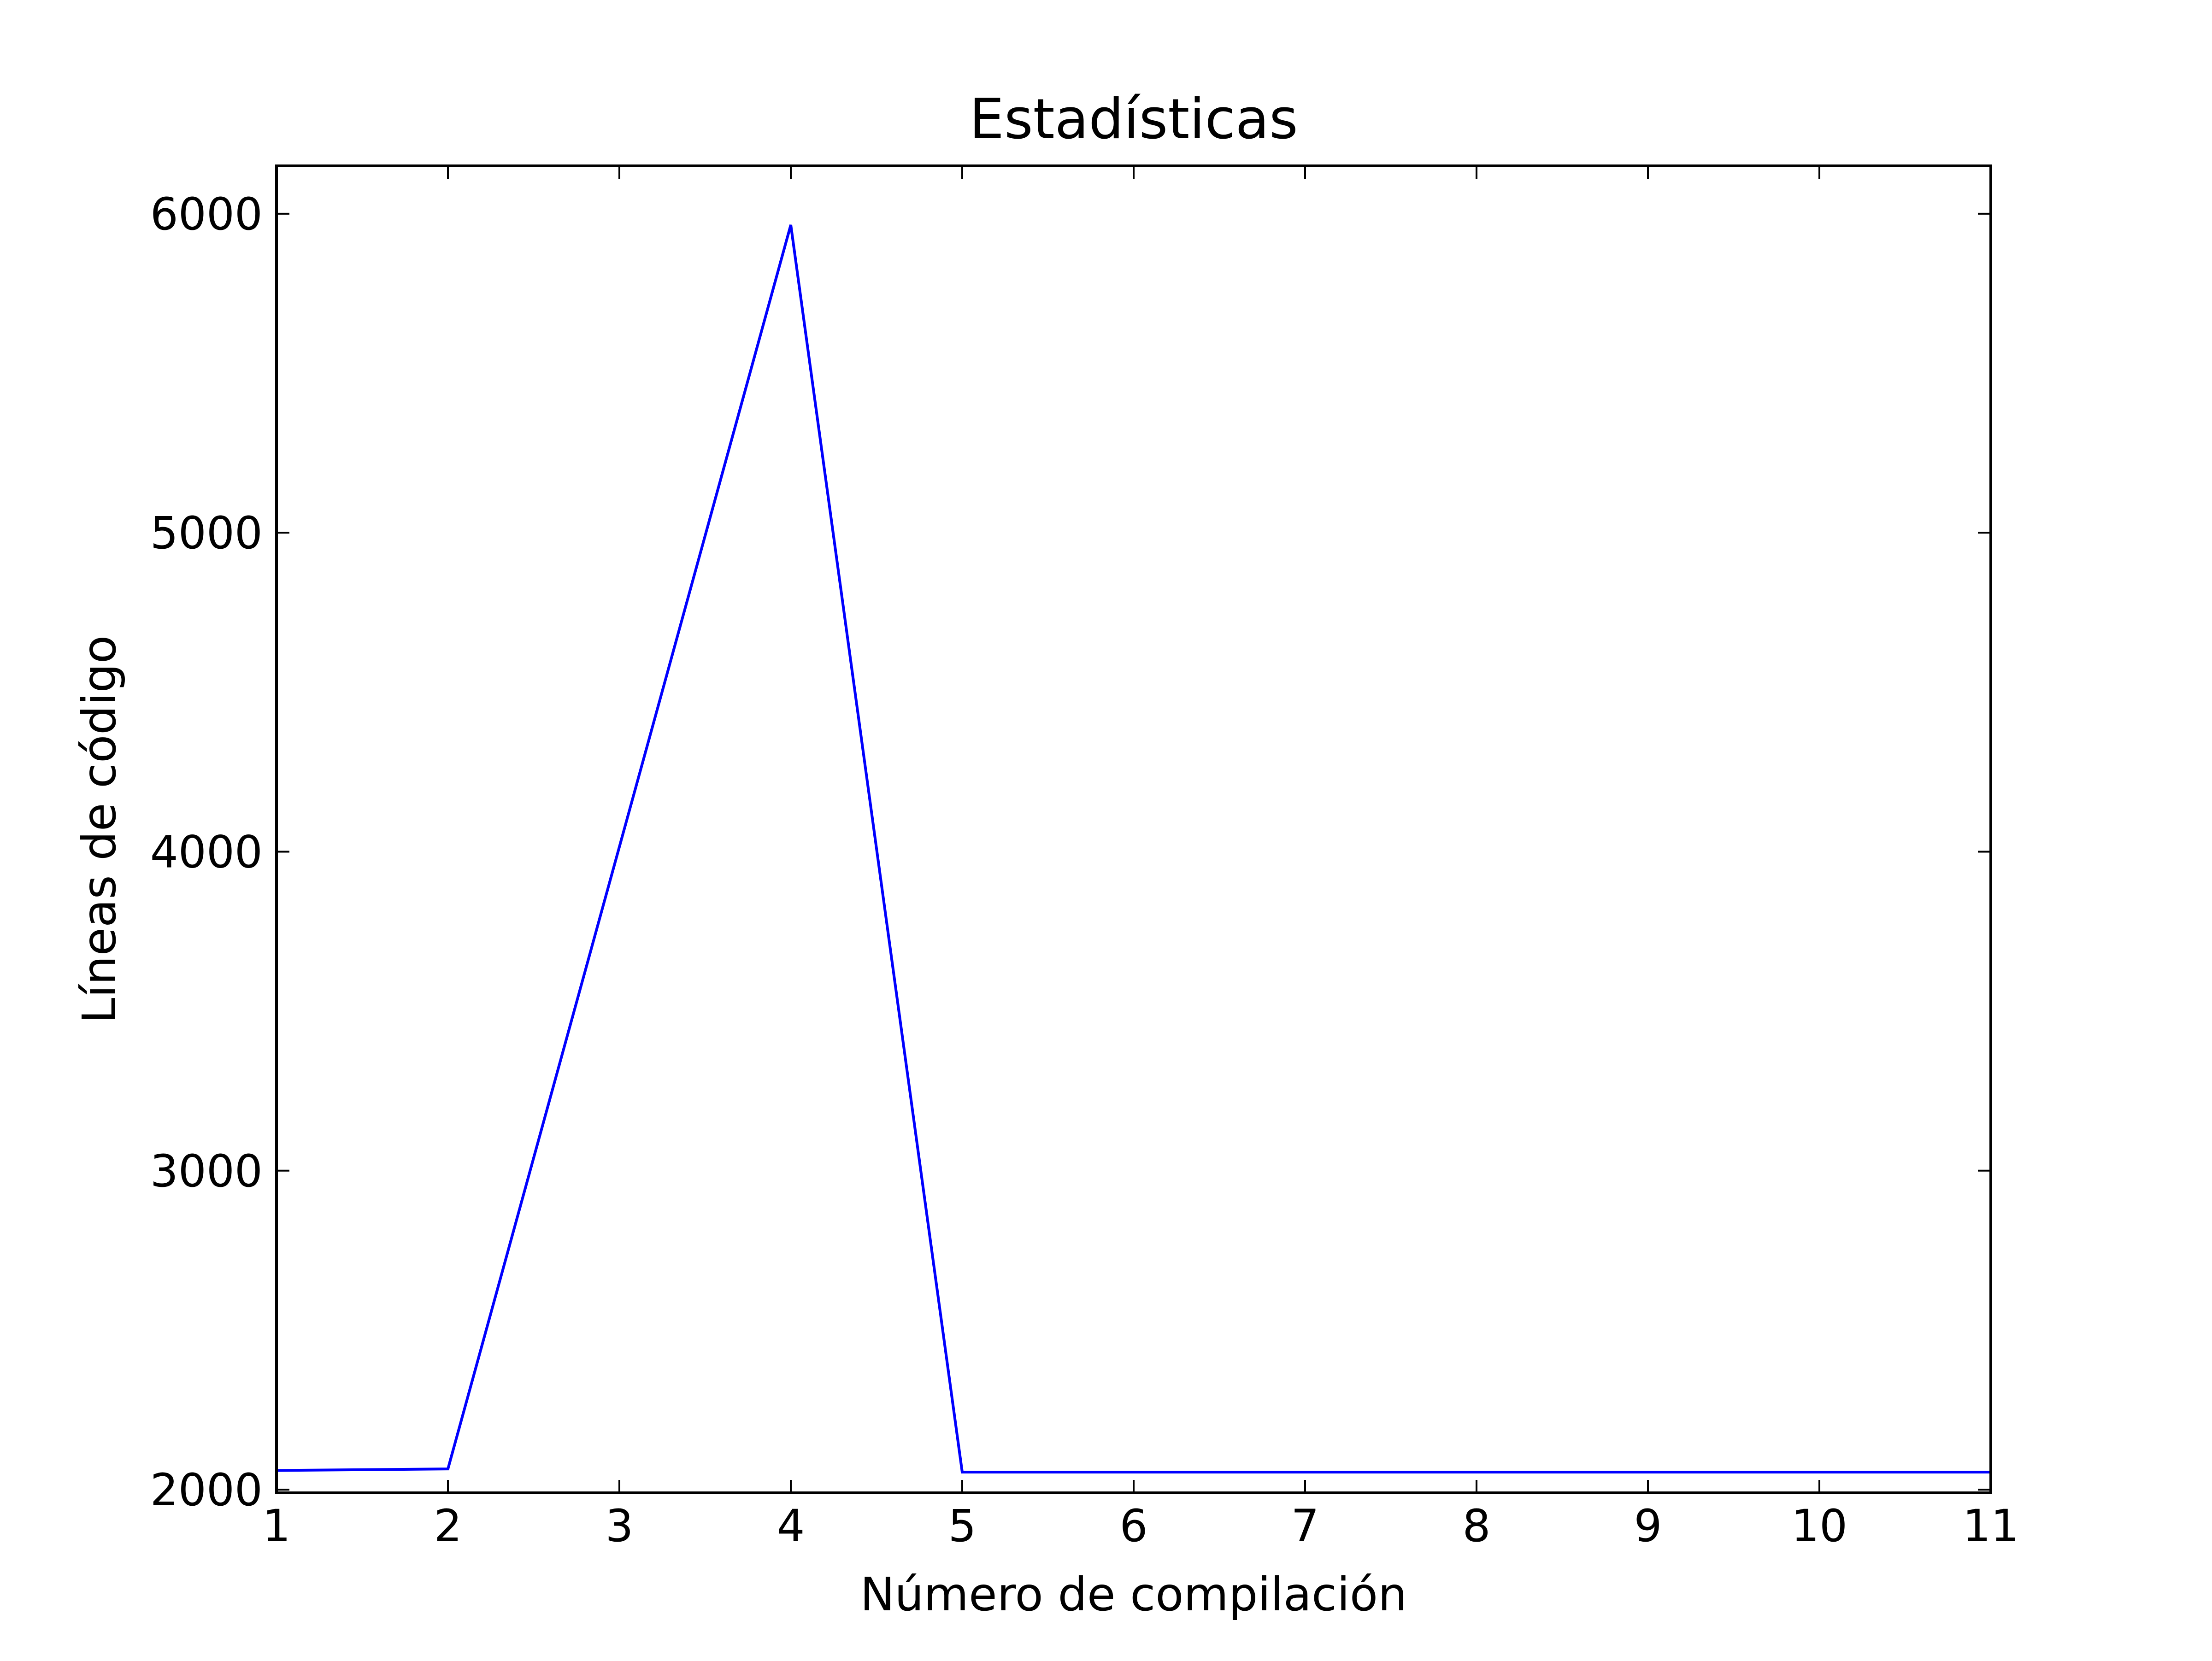 This screenshot has height=1661, width=2212. I want to click on chart-title: Estadísticas, so click(1133, 120).